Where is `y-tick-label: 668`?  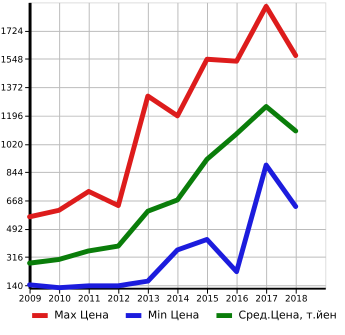 y-tick-label: 668 is located at coordinates (15, 201).